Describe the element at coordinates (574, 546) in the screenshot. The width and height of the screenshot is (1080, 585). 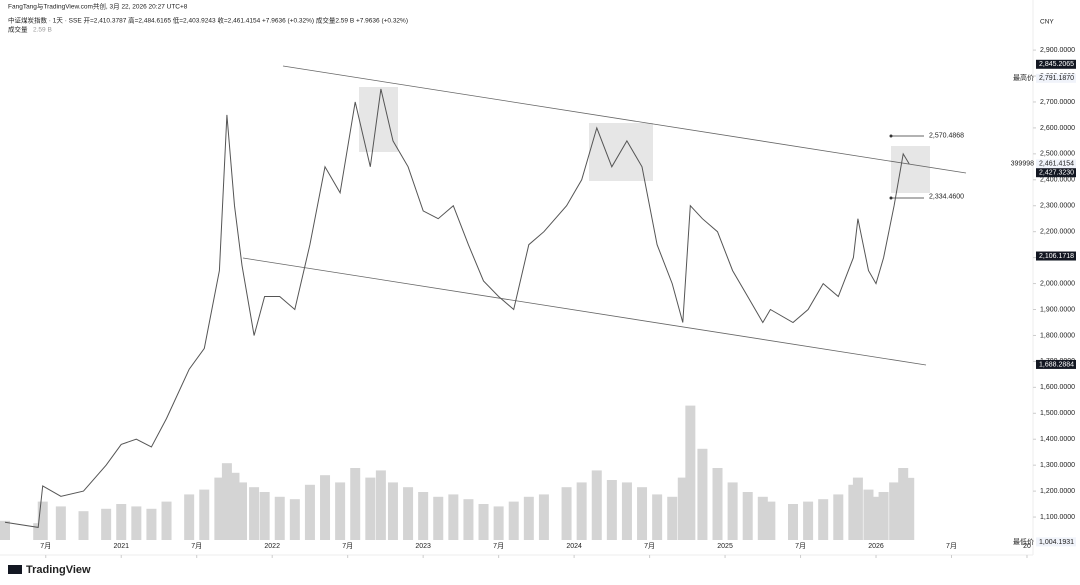
I see `x-tick-label: 2024` at that location.